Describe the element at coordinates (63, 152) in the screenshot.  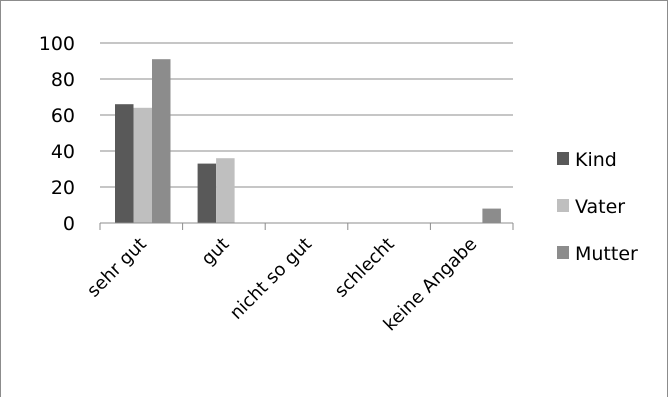
I see `y-tick-label: 40` at that location.